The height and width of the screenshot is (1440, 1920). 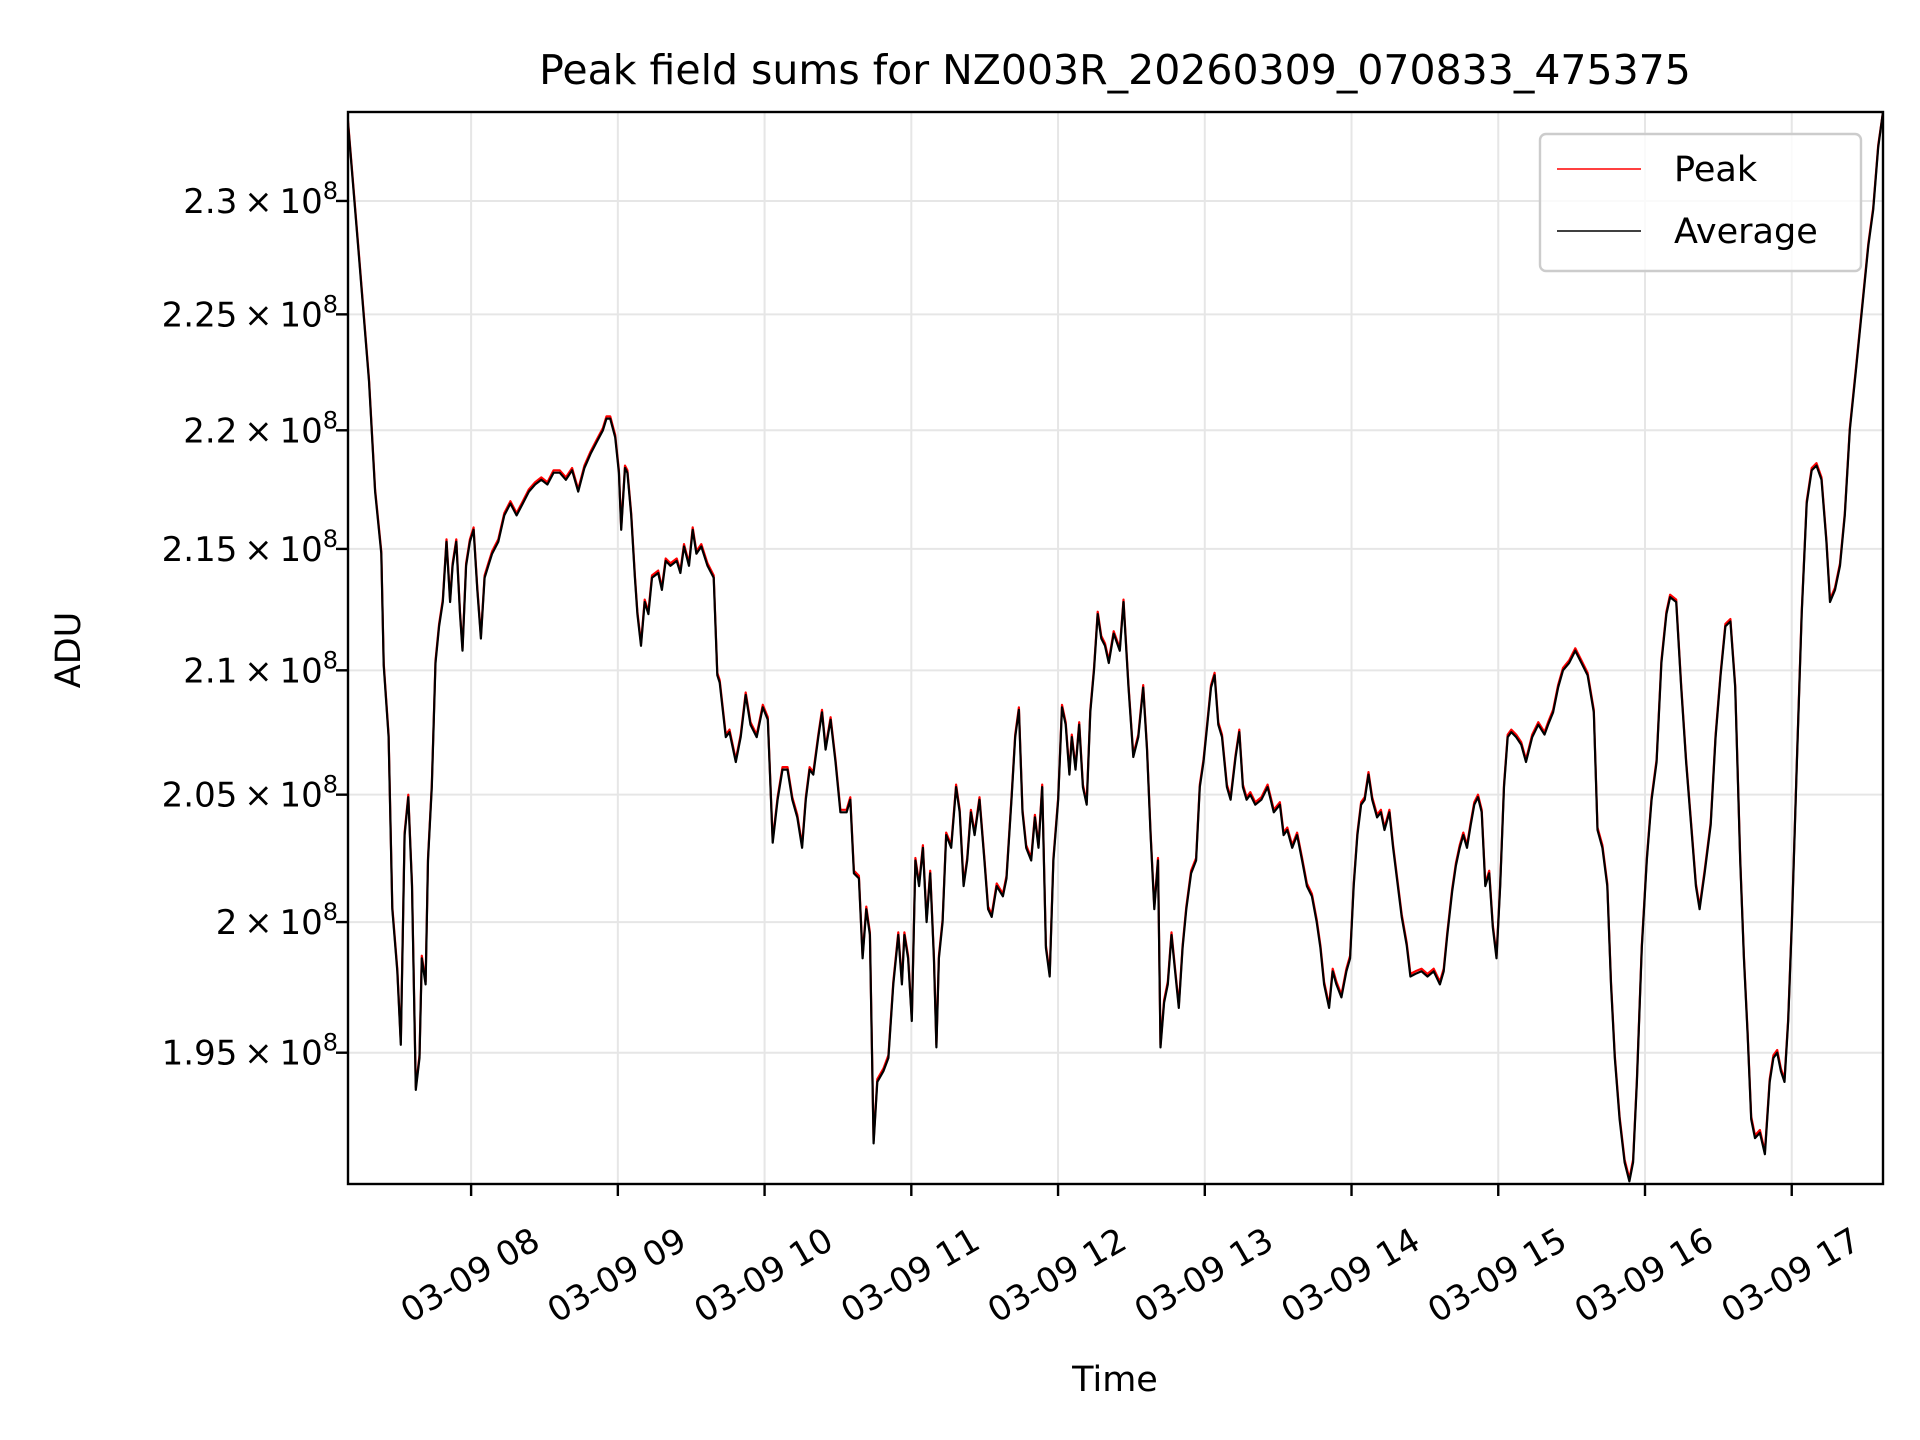 I want to click on y-tick-label: 2.25 × 10⁸, so click(x=250, y=312).